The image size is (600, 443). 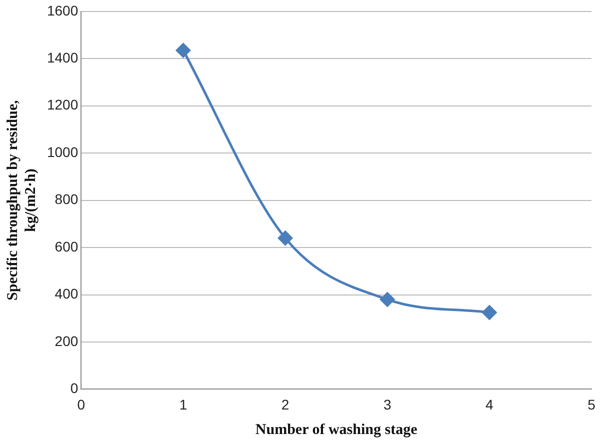 What do you see at coordinates (62, 10) in the screenshot?
I see `y-tick-label: 1600` at bounding box center [62, 10].